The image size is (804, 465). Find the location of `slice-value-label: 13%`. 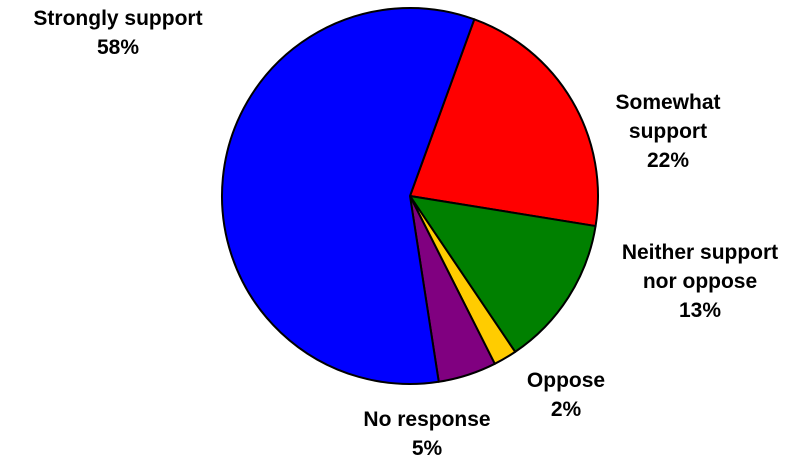

slice-value-label: 13% is located at coordinates (700, 310).